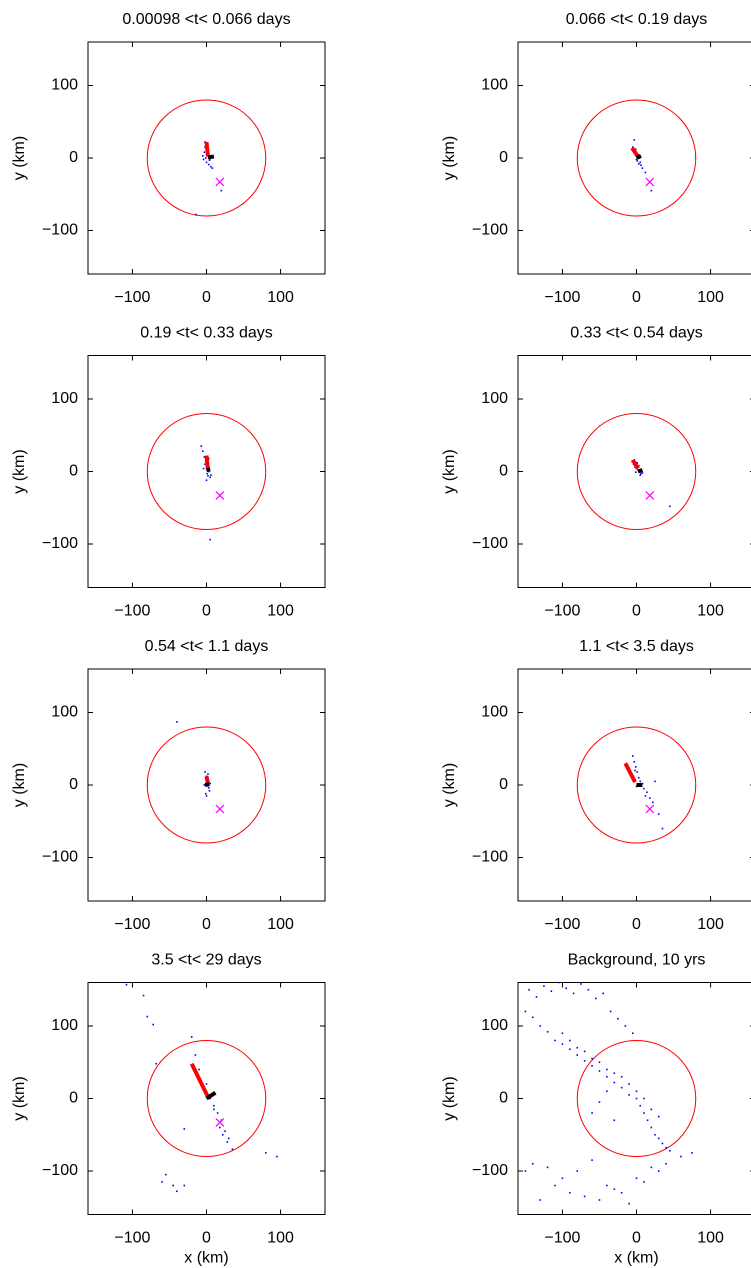 This screenshot has height=1268, width=751. I want to click on x-axis-label: x (km), so click(636, 1258).